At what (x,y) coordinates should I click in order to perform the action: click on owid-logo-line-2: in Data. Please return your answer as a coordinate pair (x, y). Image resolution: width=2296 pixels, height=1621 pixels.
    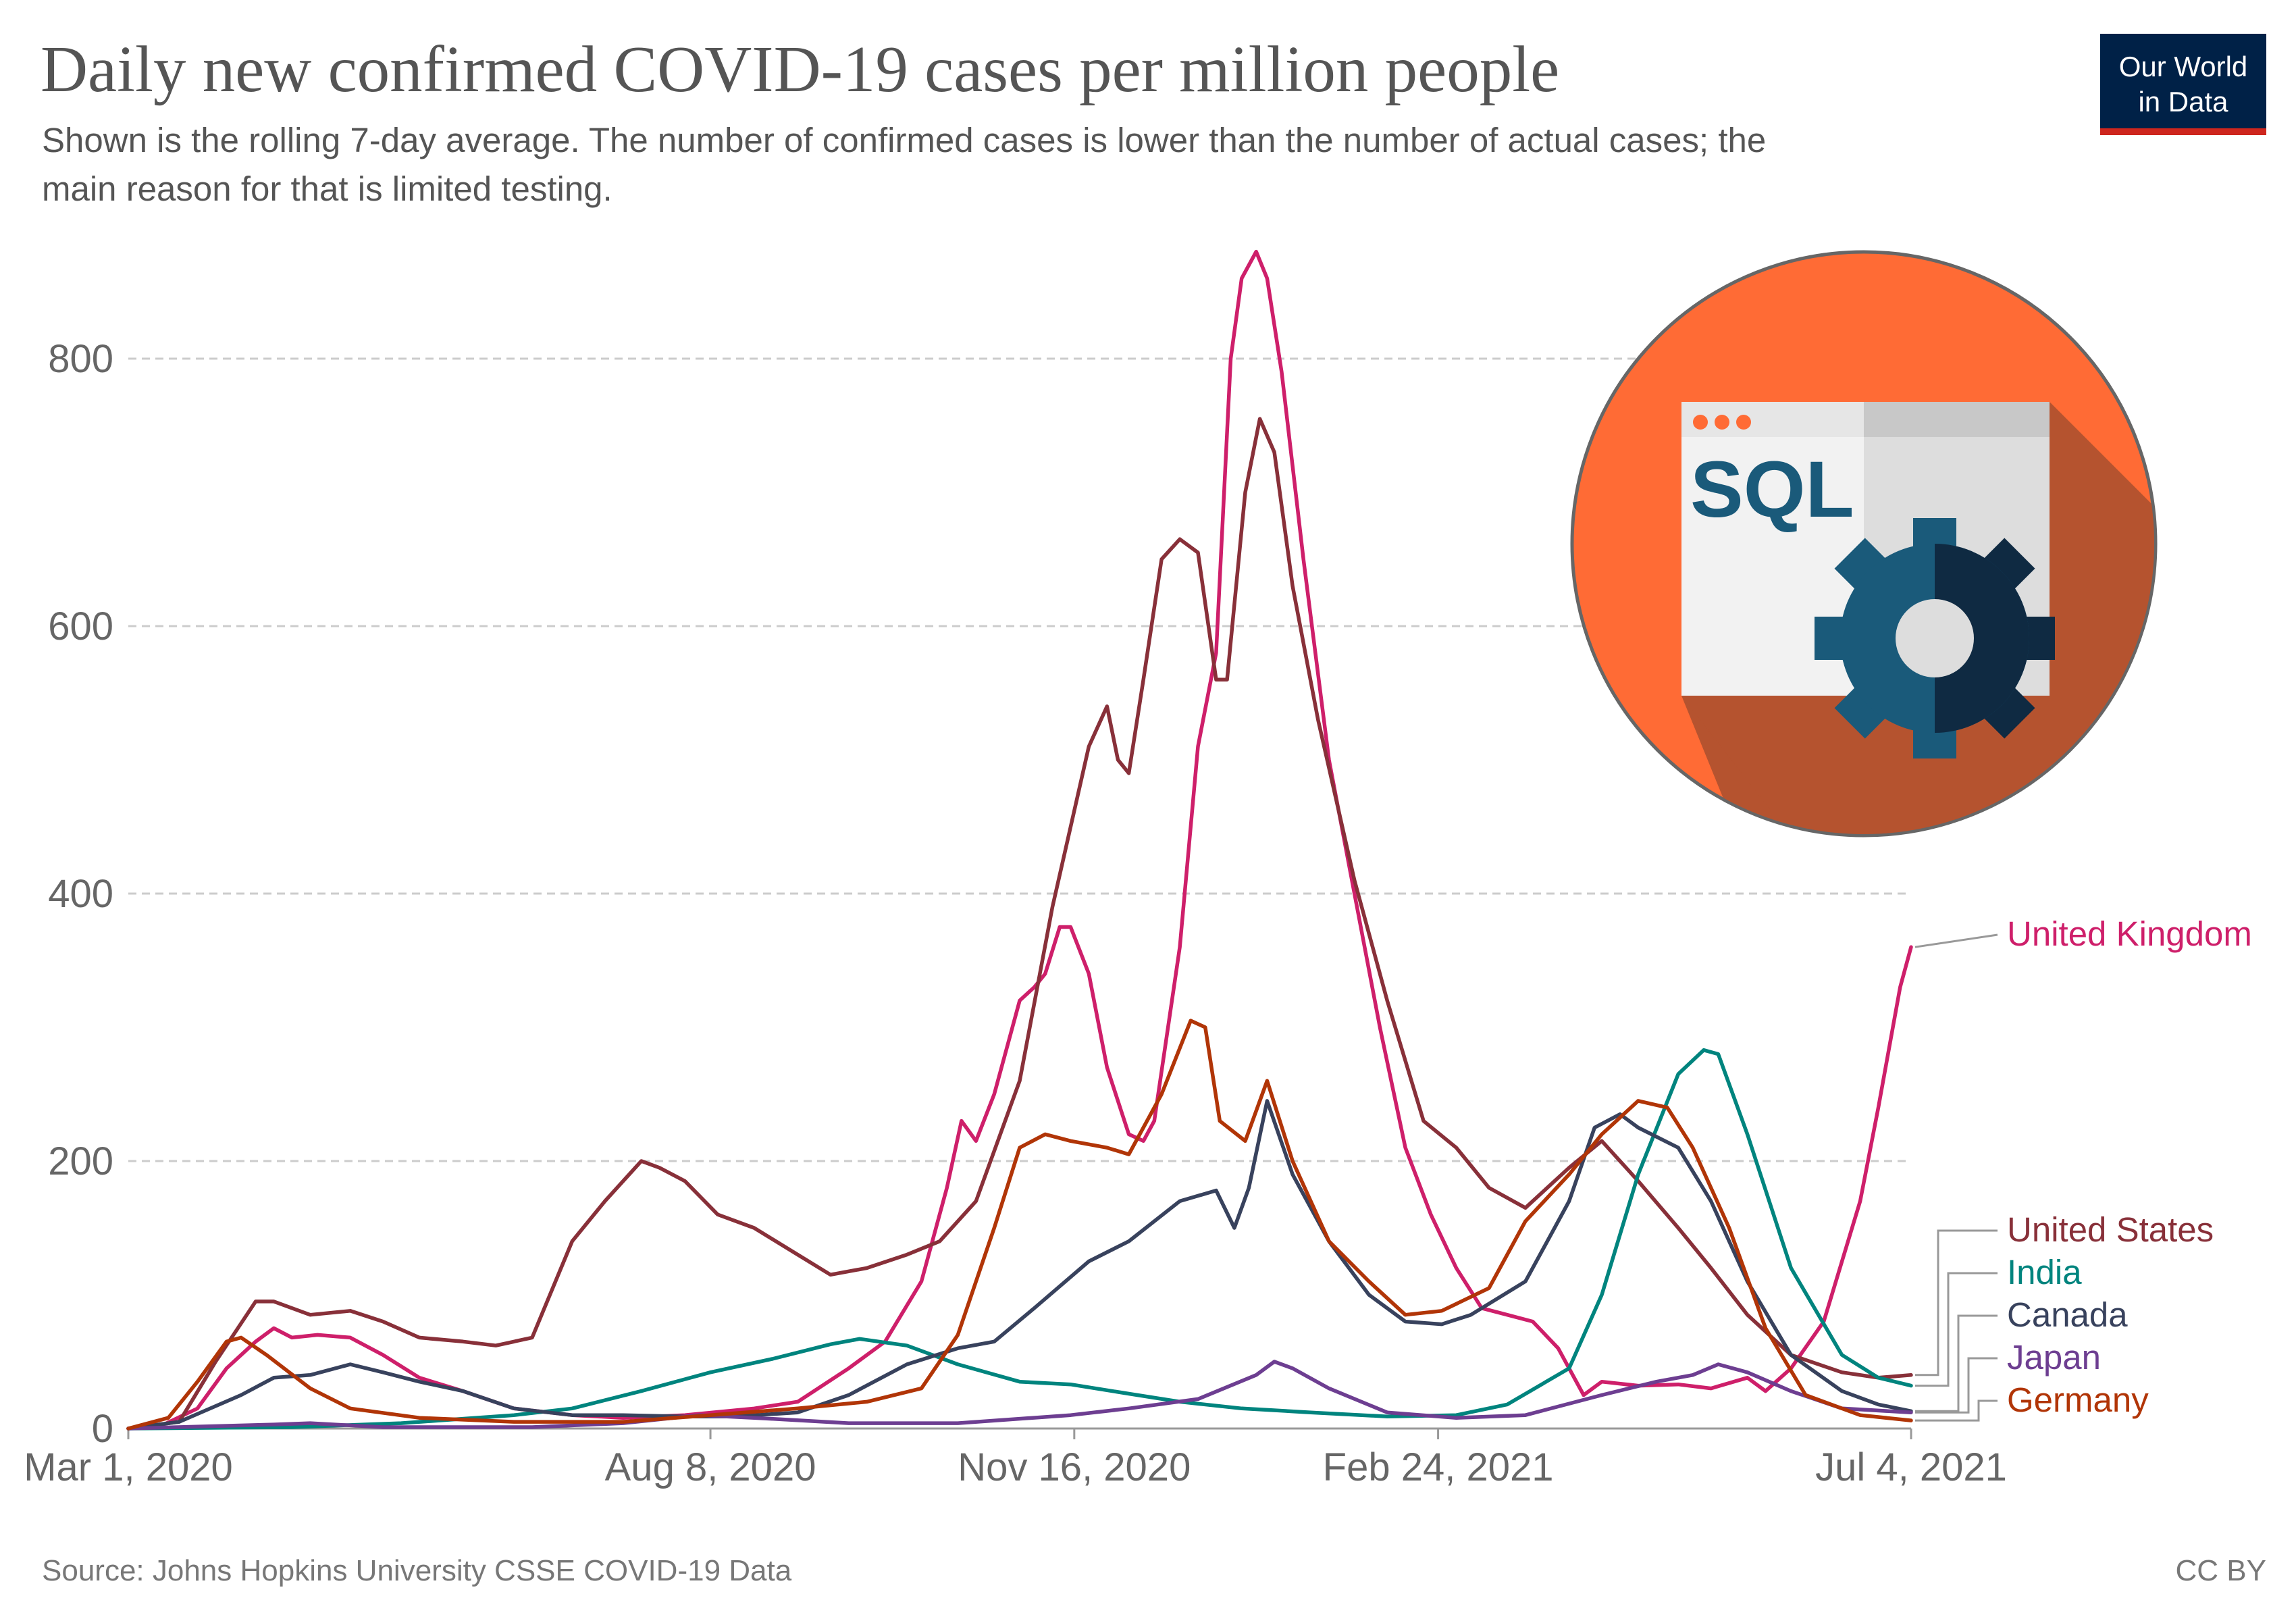
    Looking at the image, I should click on (2183, 102).